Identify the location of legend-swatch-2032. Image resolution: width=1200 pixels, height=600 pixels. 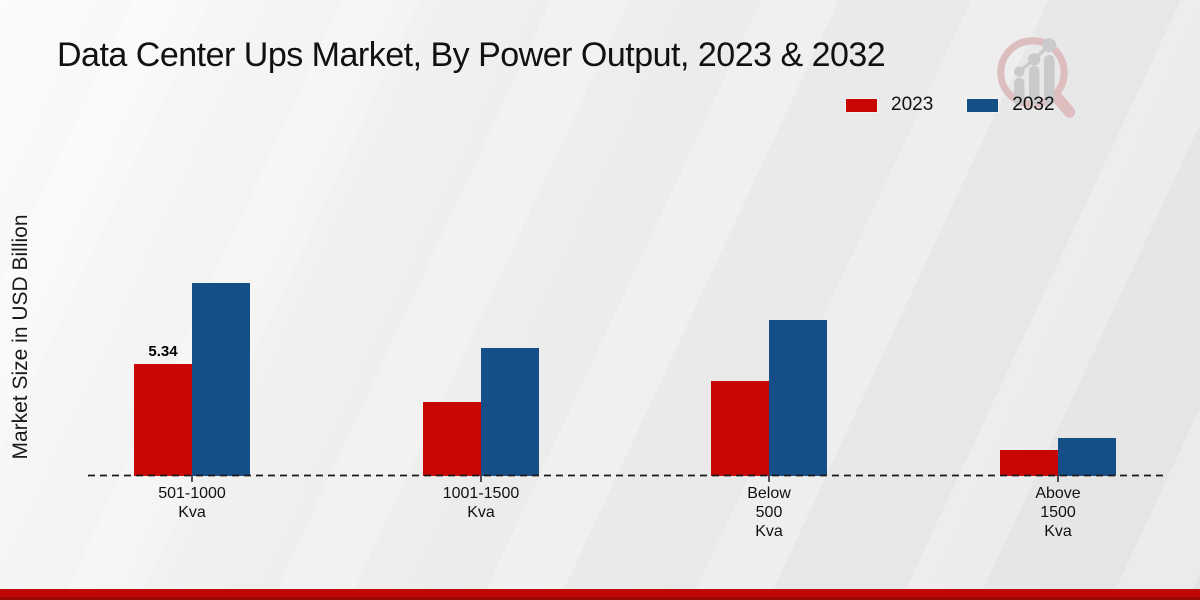
(983, 105).